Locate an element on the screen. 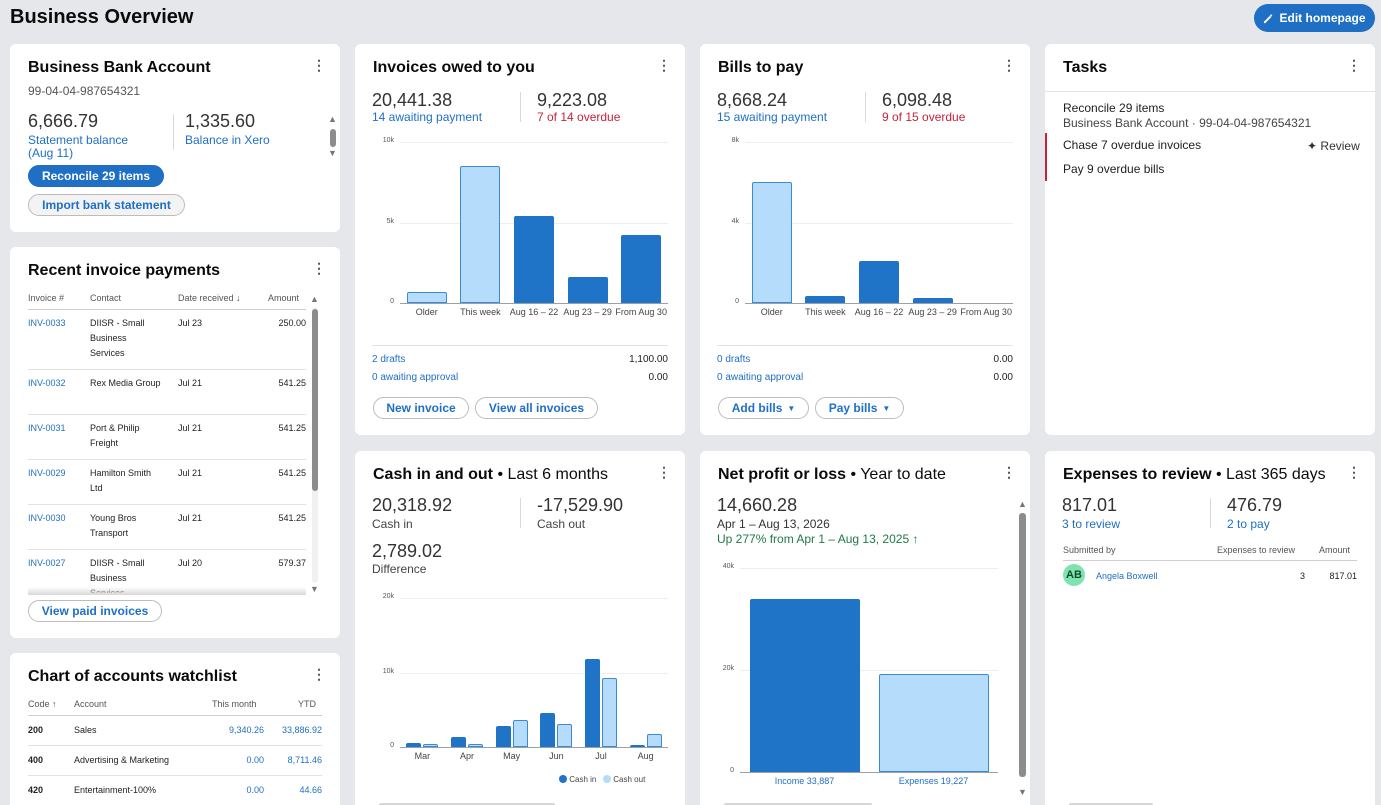 This screenshot has height=805, width=1381. x-axis-link: Income 33,887 is located at coordinates (804, 781).